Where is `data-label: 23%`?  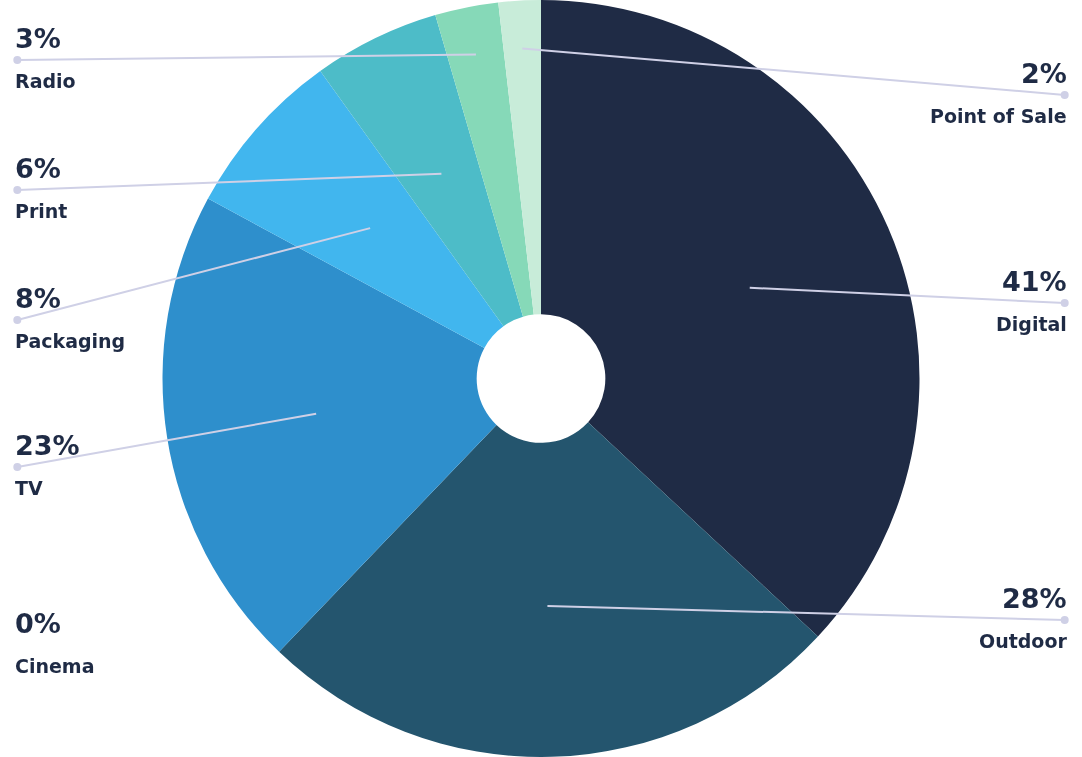
data-label: 23% is located at coordinates (47, 445).